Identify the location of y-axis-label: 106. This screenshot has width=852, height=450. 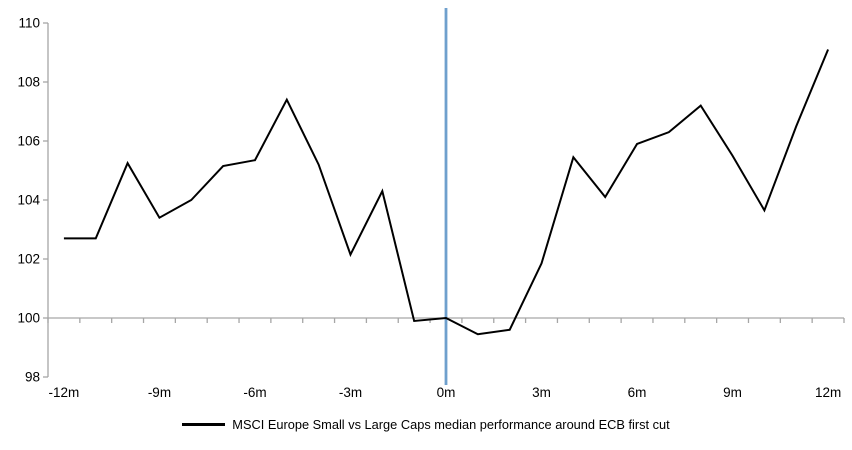
(28, 141).